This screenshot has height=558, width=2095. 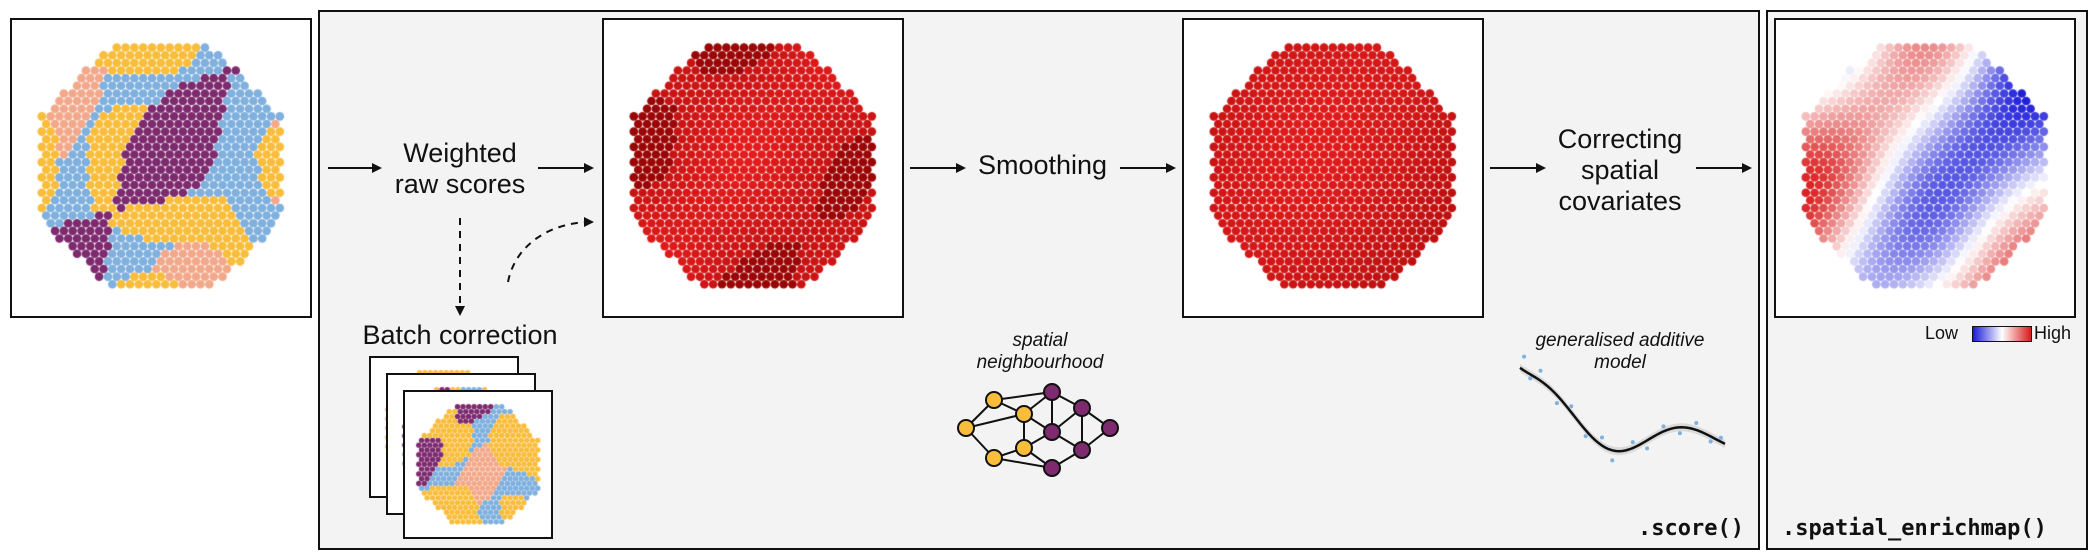 I want to click on gam-fit-line, so click(x=1622, y=409).